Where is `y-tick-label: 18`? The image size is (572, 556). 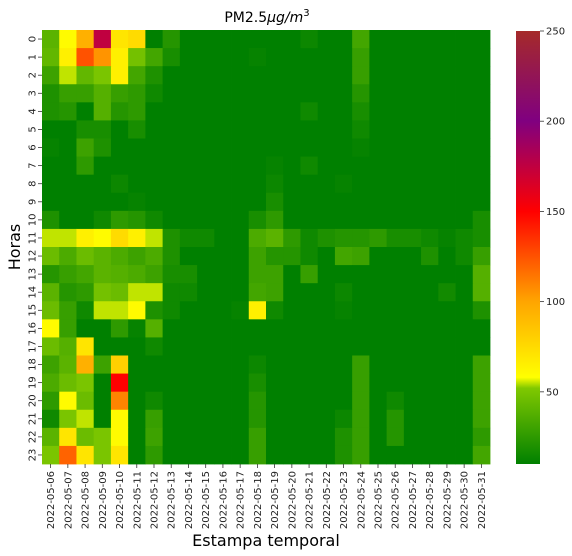 y-tick-label: 18 is located at coordinates (33, 364).